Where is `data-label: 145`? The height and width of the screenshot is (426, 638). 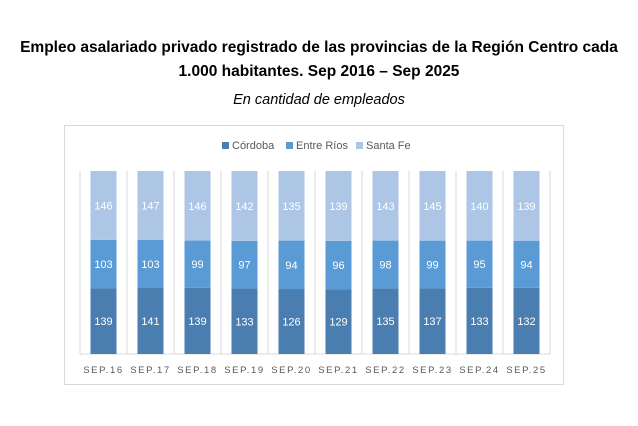 data-label: 145 is located at coordinates (432, 207).